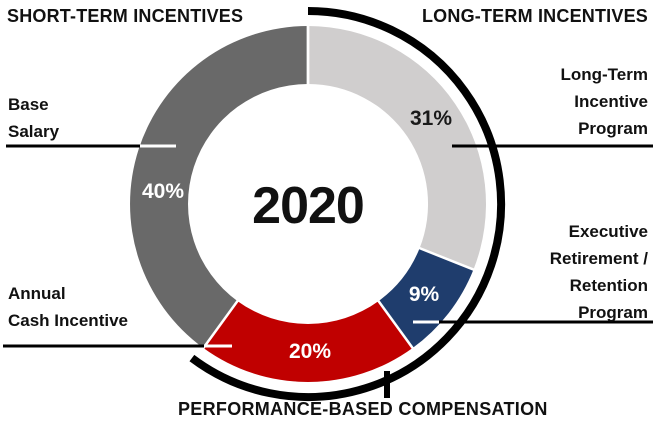  Describe the element at coordinates (598, 272) in the screenshot. I see `executive-retirement-retention-callout: Executive Retirement / Retention Program` at that location.